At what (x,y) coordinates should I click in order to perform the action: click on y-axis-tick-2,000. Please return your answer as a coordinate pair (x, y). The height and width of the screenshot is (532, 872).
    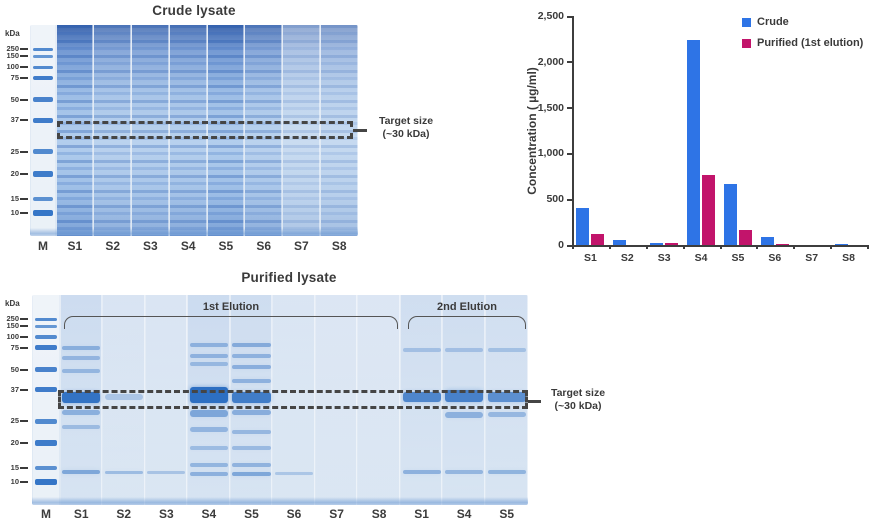
    Looking at the image, I should click on (569, 62).